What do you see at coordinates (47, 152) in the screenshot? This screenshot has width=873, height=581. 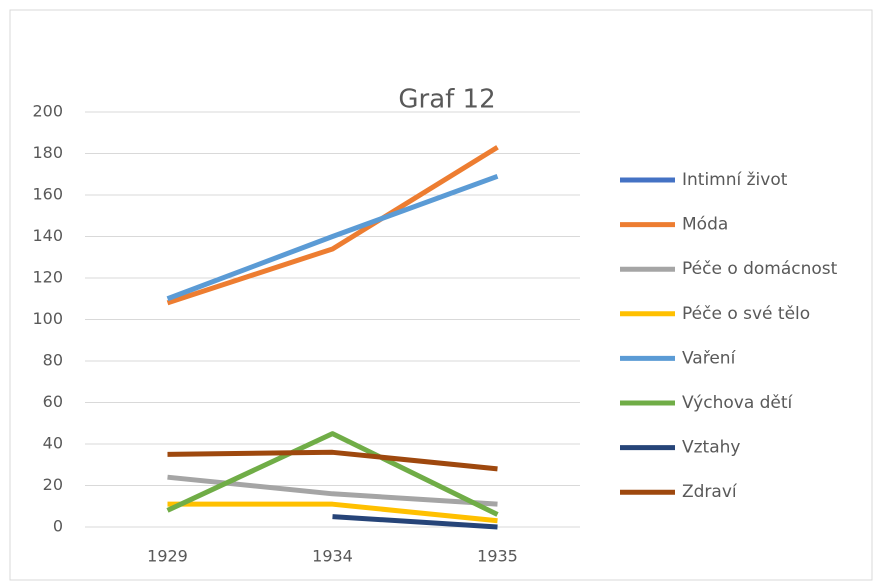 I see `y-tick-label: 180` at bounding box center [47, 152].